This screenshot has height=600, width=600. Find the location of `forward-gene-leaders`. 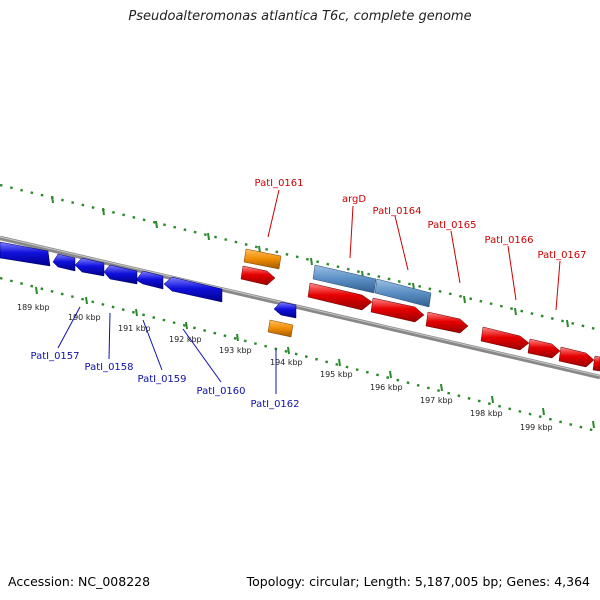

forward-gene-leaders is located at coordinates (414, 250).